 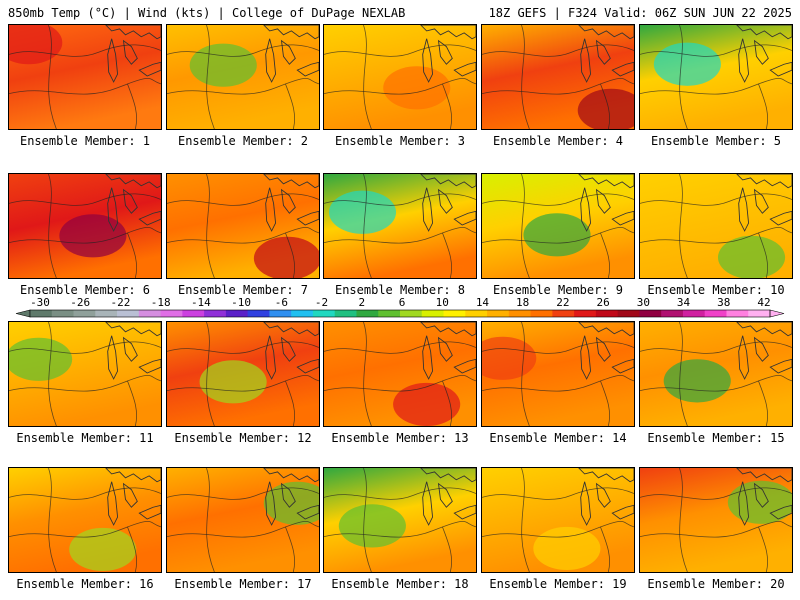 I want to click on colorbar-min-arrow, so click(x=23, y=313).